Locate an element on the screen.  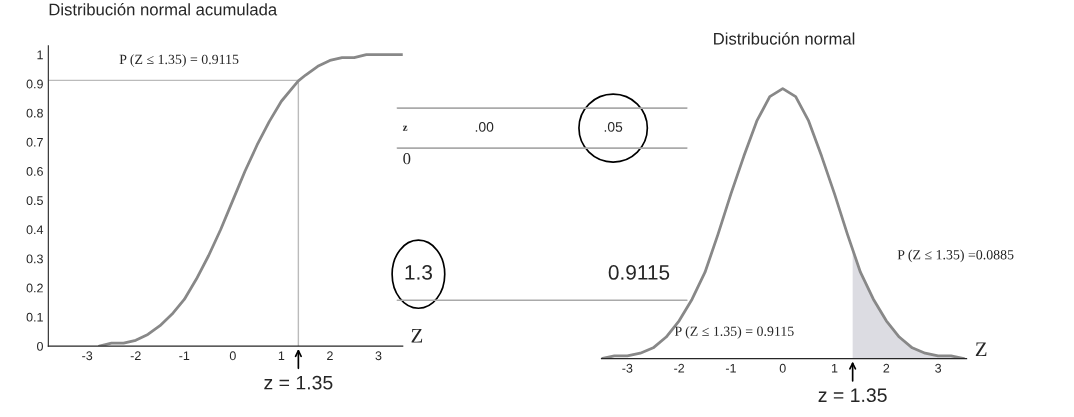
y-tick-label: 1 is located at coordinates (40, 55).